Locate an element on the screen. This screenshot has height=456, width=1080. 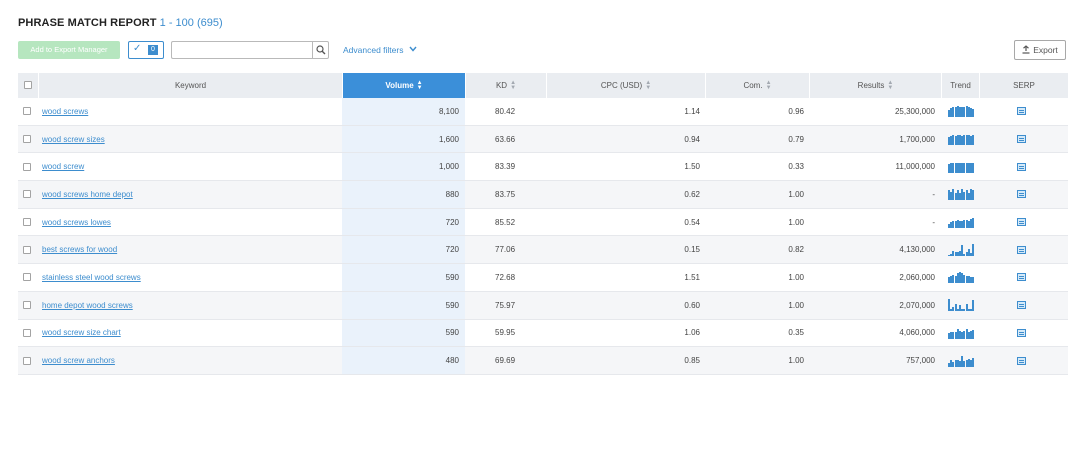
row-checkbox-cell is located at coordinates (29, 111).